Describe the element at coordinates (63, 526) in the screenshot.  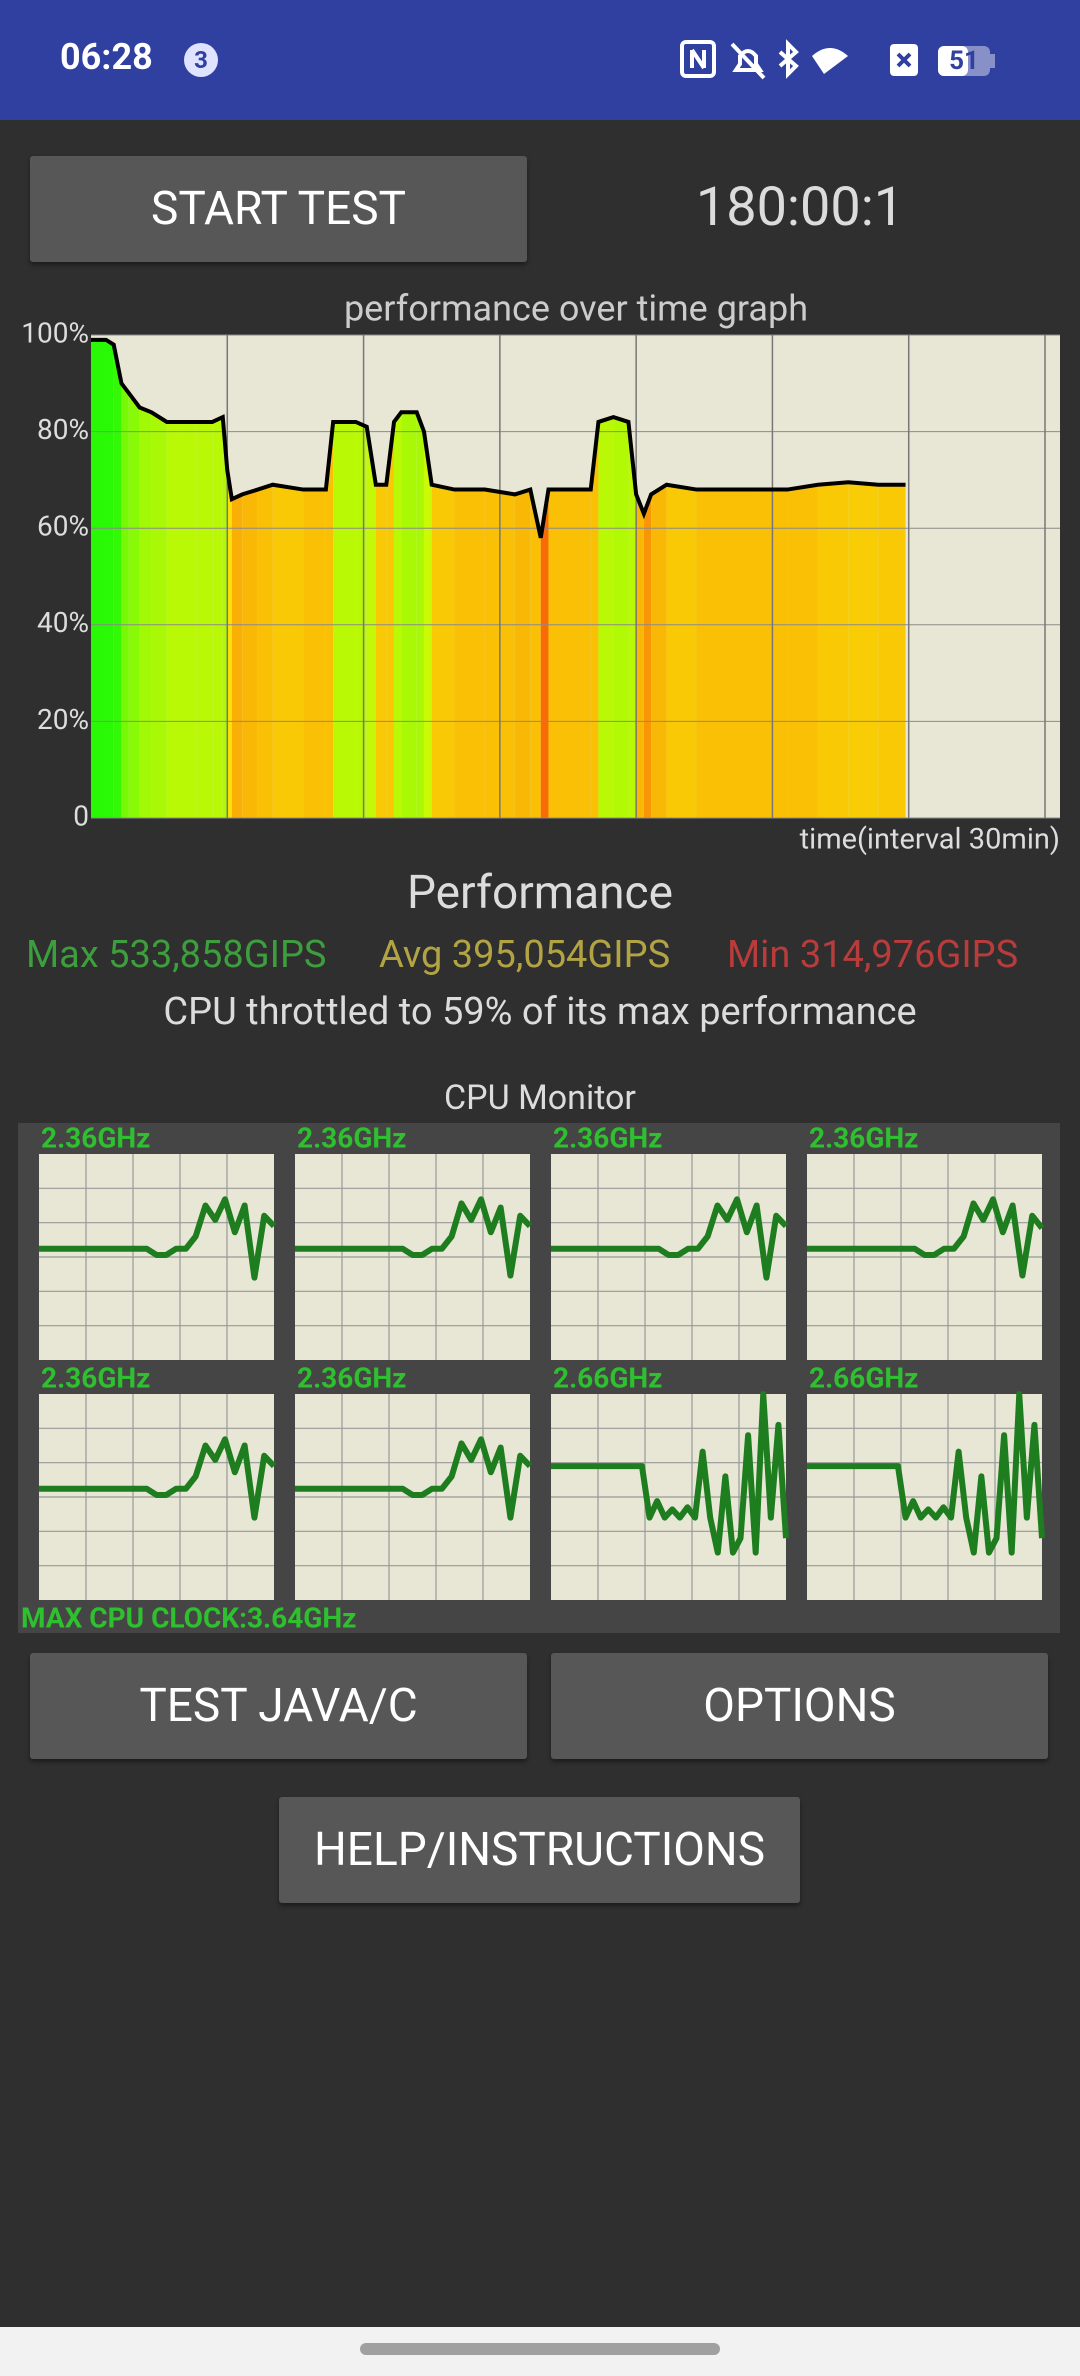
I see `y-tick-label: 60%` at that location.